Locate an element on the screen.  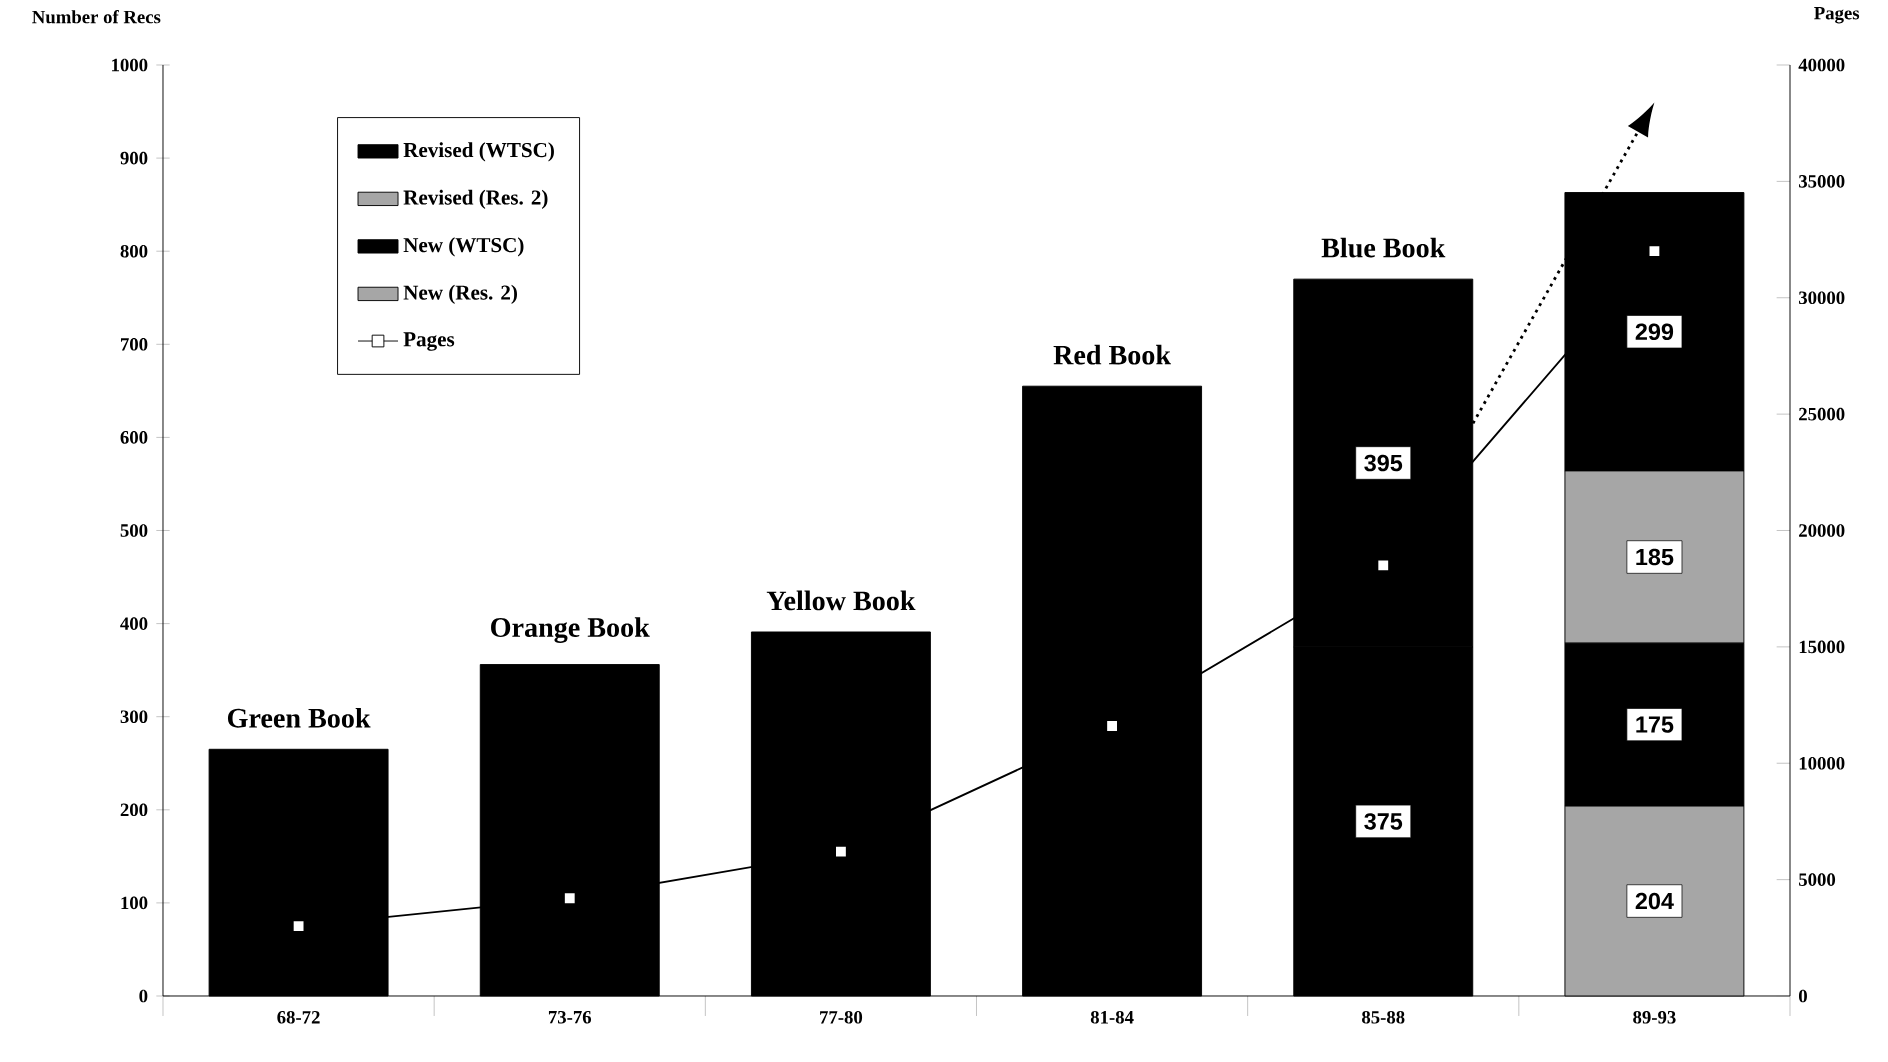
y-tick-label: 900 is located at coordinates (134, 158).